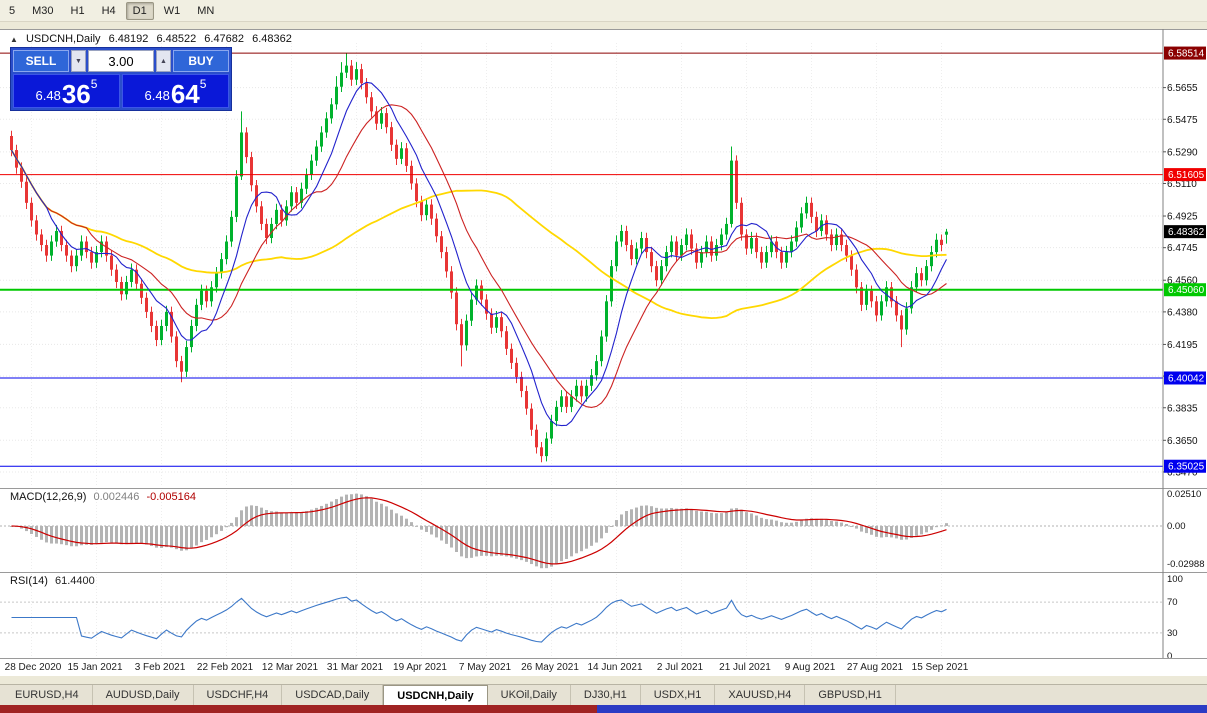  Describe the element at coordinates (875, 667) in the screenshot. I see `date-axis-label: 27 Aug 2021` at that location.